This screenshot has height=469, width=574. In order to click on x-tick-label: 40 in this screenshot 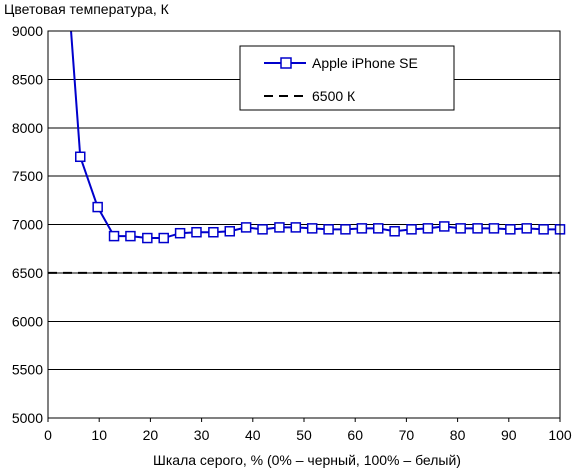, I will do `click(253, 435)`.